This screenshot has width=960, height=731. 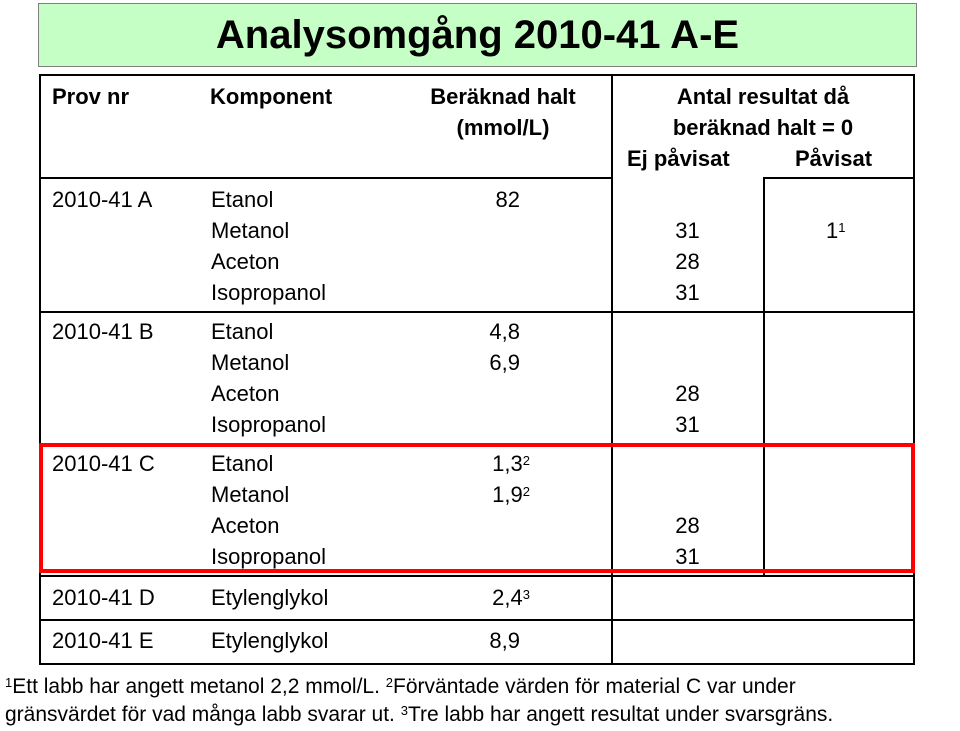 What do you see at coordinates (477, 312) in the screenshot?
I see `row-divider-a-b` at bounding box center [477, 312].